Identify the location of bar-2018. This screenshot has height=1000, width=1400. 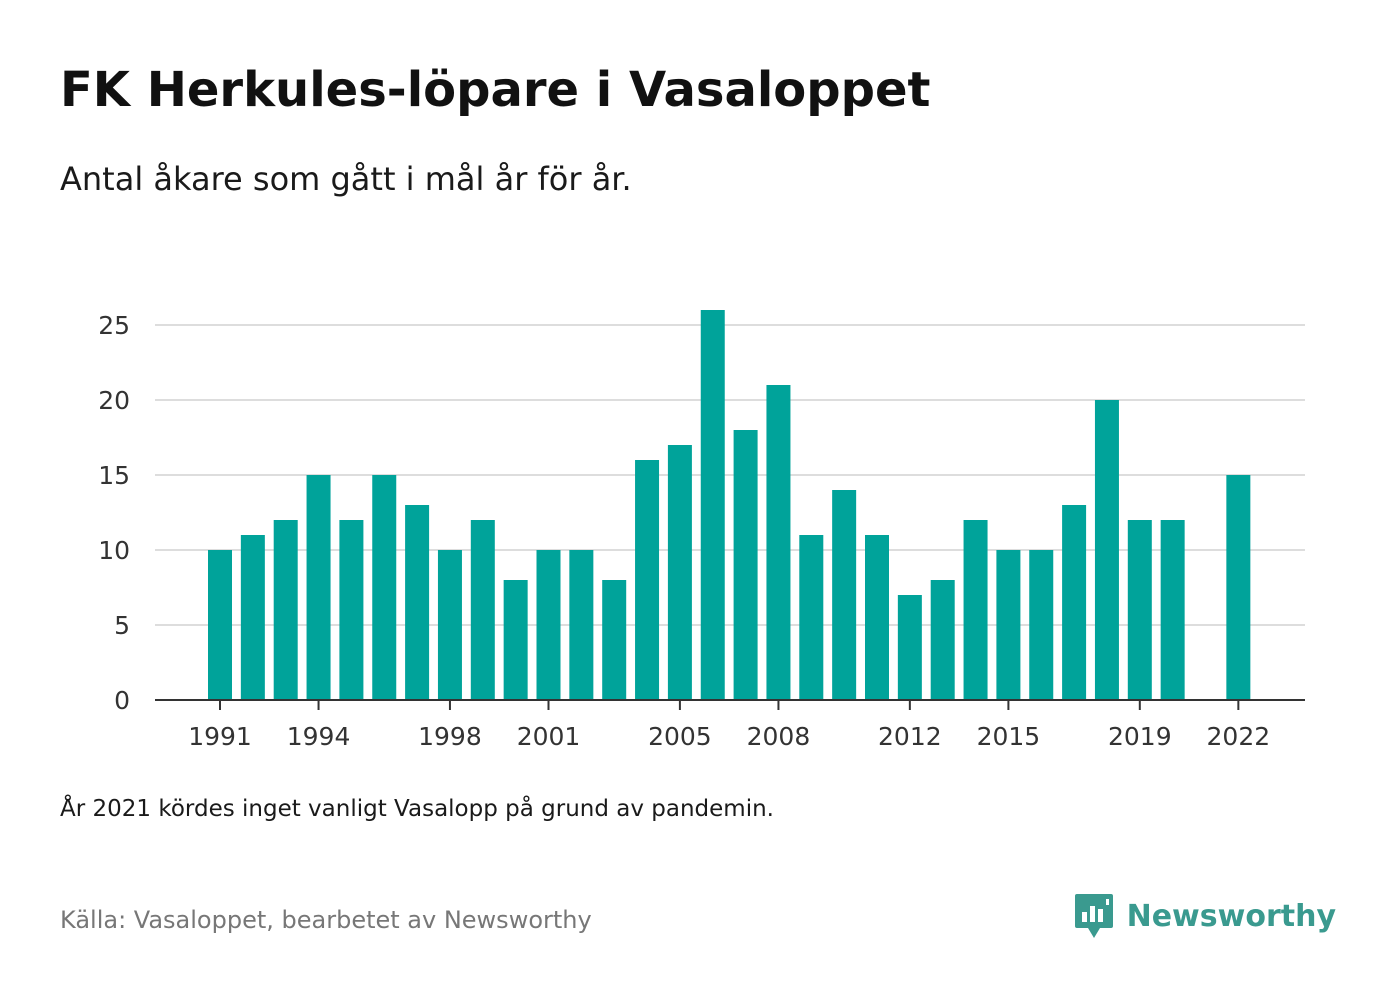
(1106, 550).